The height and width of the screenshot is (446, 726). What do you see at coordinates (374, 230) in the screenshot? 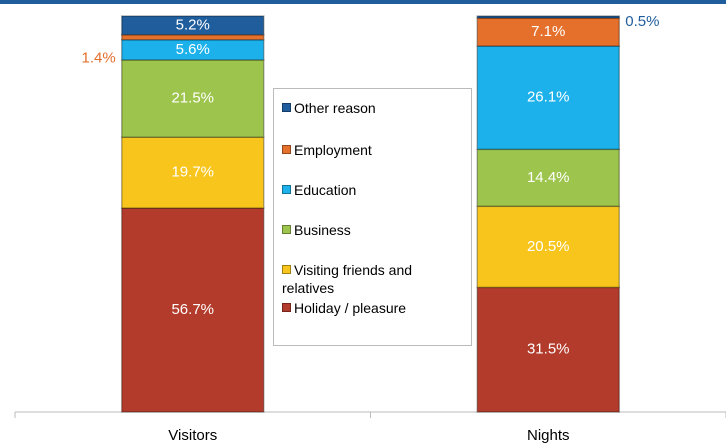
I see `legend-item: Business` at bounding box center [374, 230].